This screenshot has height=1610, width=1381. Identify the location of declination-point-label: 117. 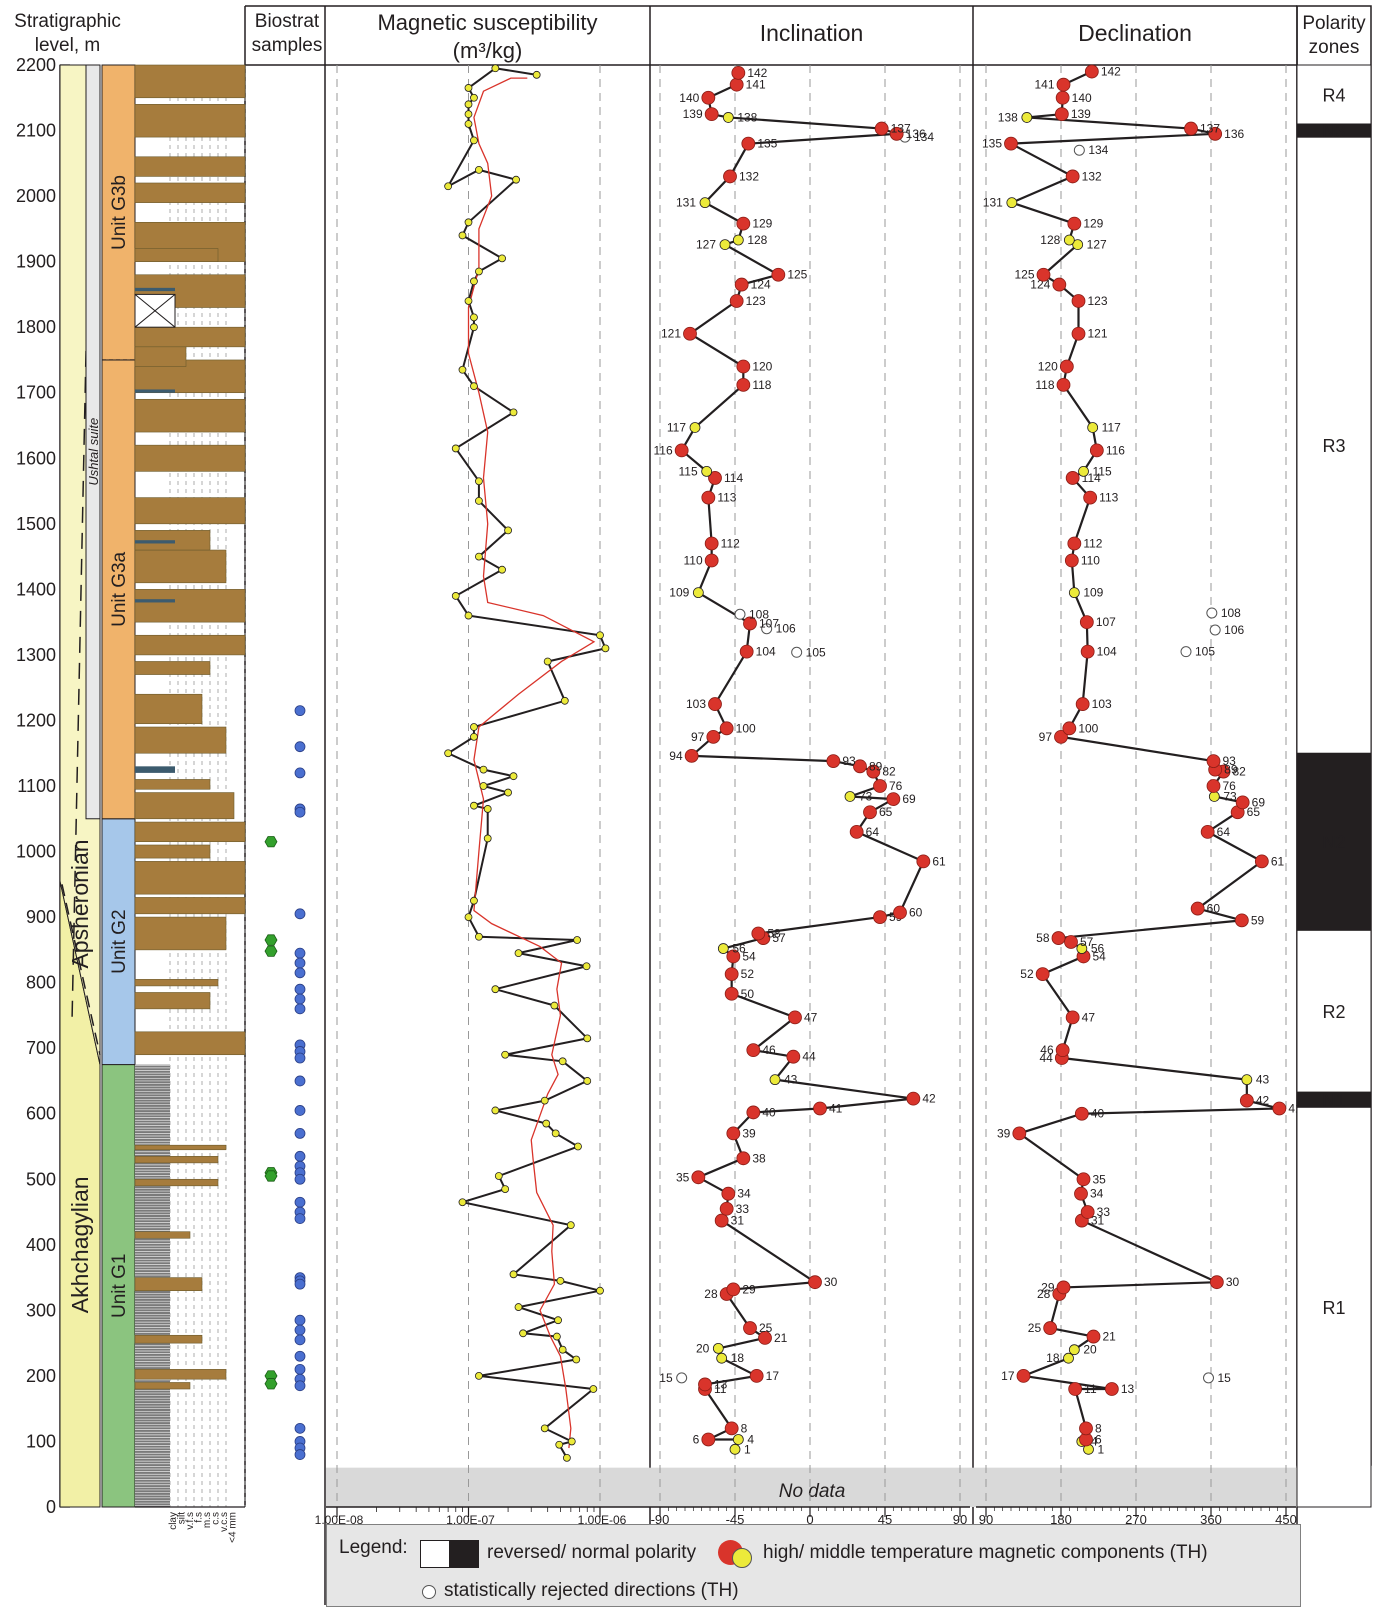
(1111, 427).